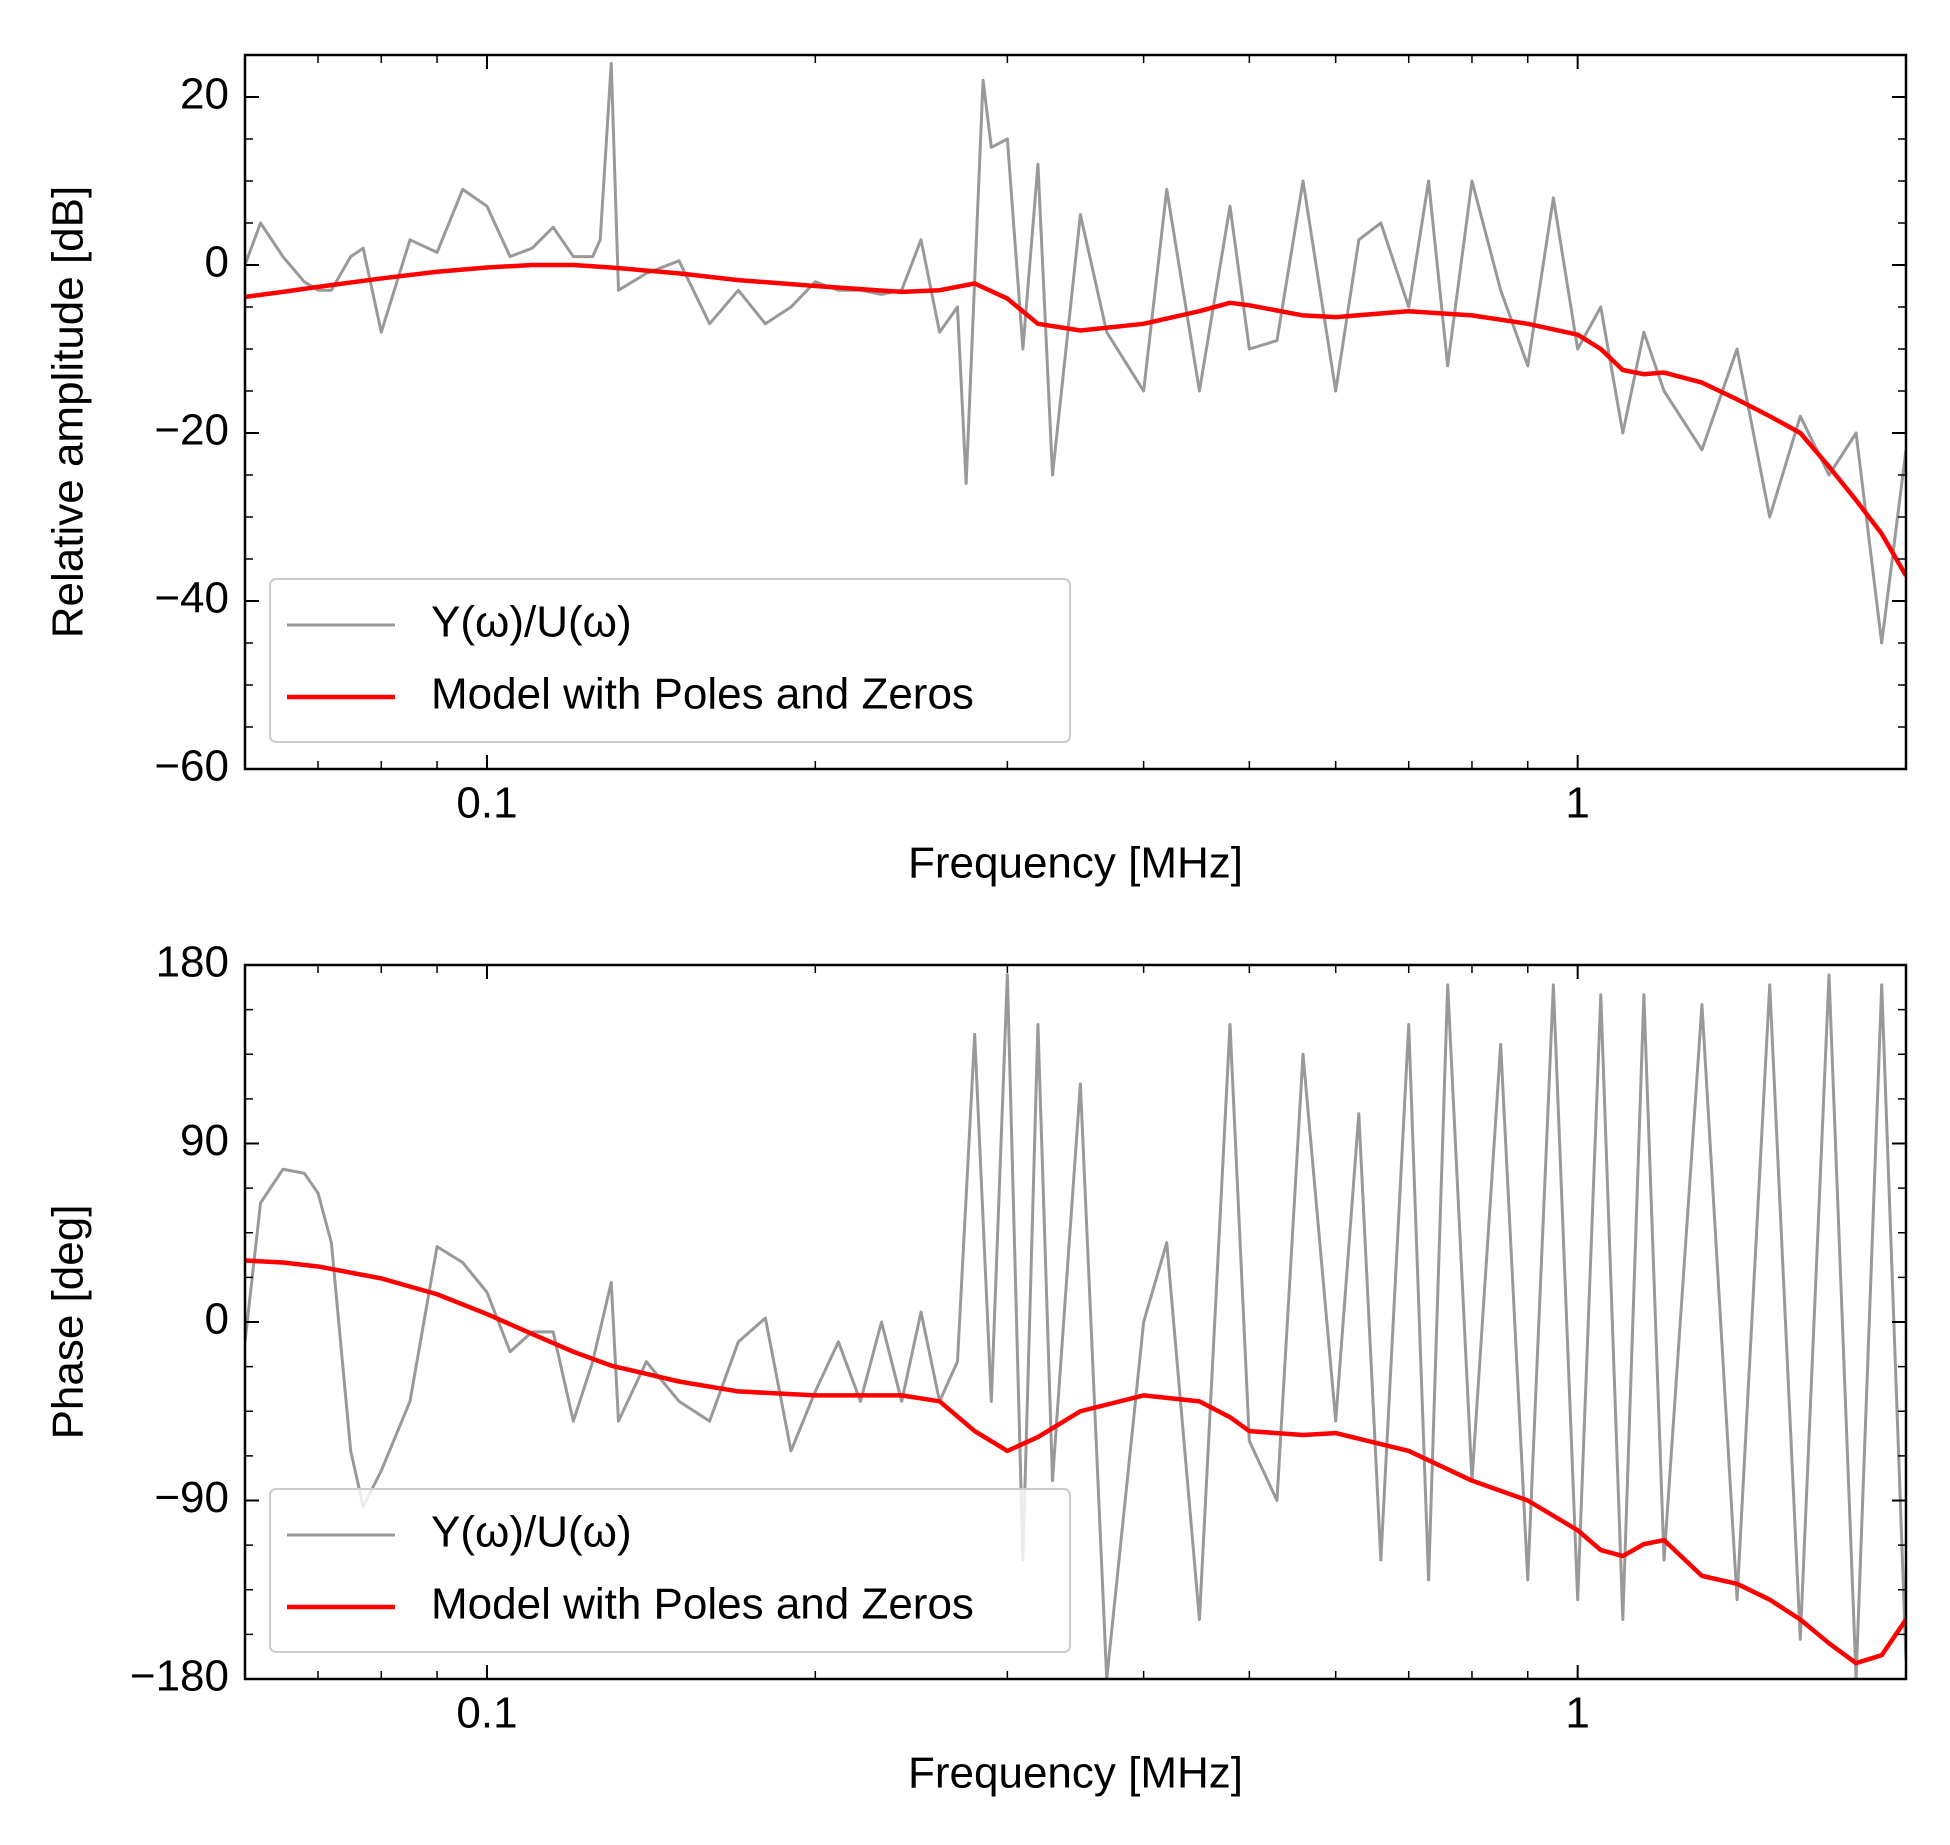 The height and width of the screenshot is (1845, 1950). I want to click on y-tick-label: −60, so click(191, 766).